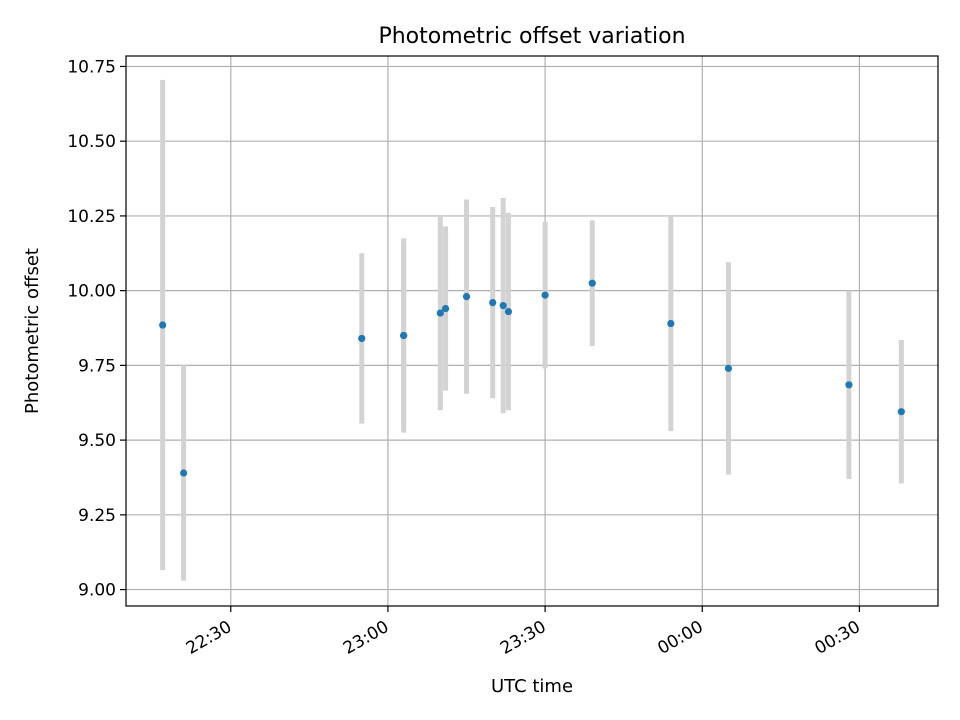 This screenshot has height=720, width=960. I want to click on y-axis-title: Photometric offset, so click(32, 331).